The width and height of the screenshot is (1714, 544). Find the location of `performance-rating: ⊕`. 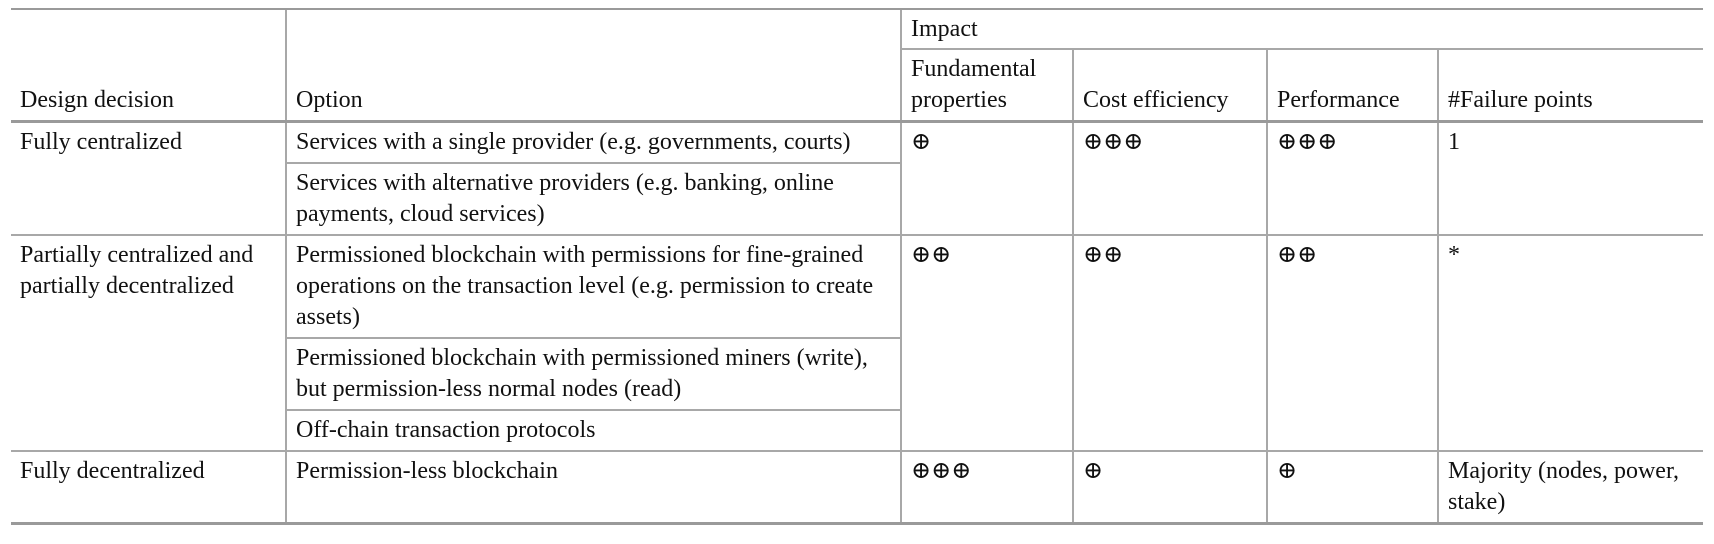

performance-rating: ⊕ is located at coordinates (1352, 488).